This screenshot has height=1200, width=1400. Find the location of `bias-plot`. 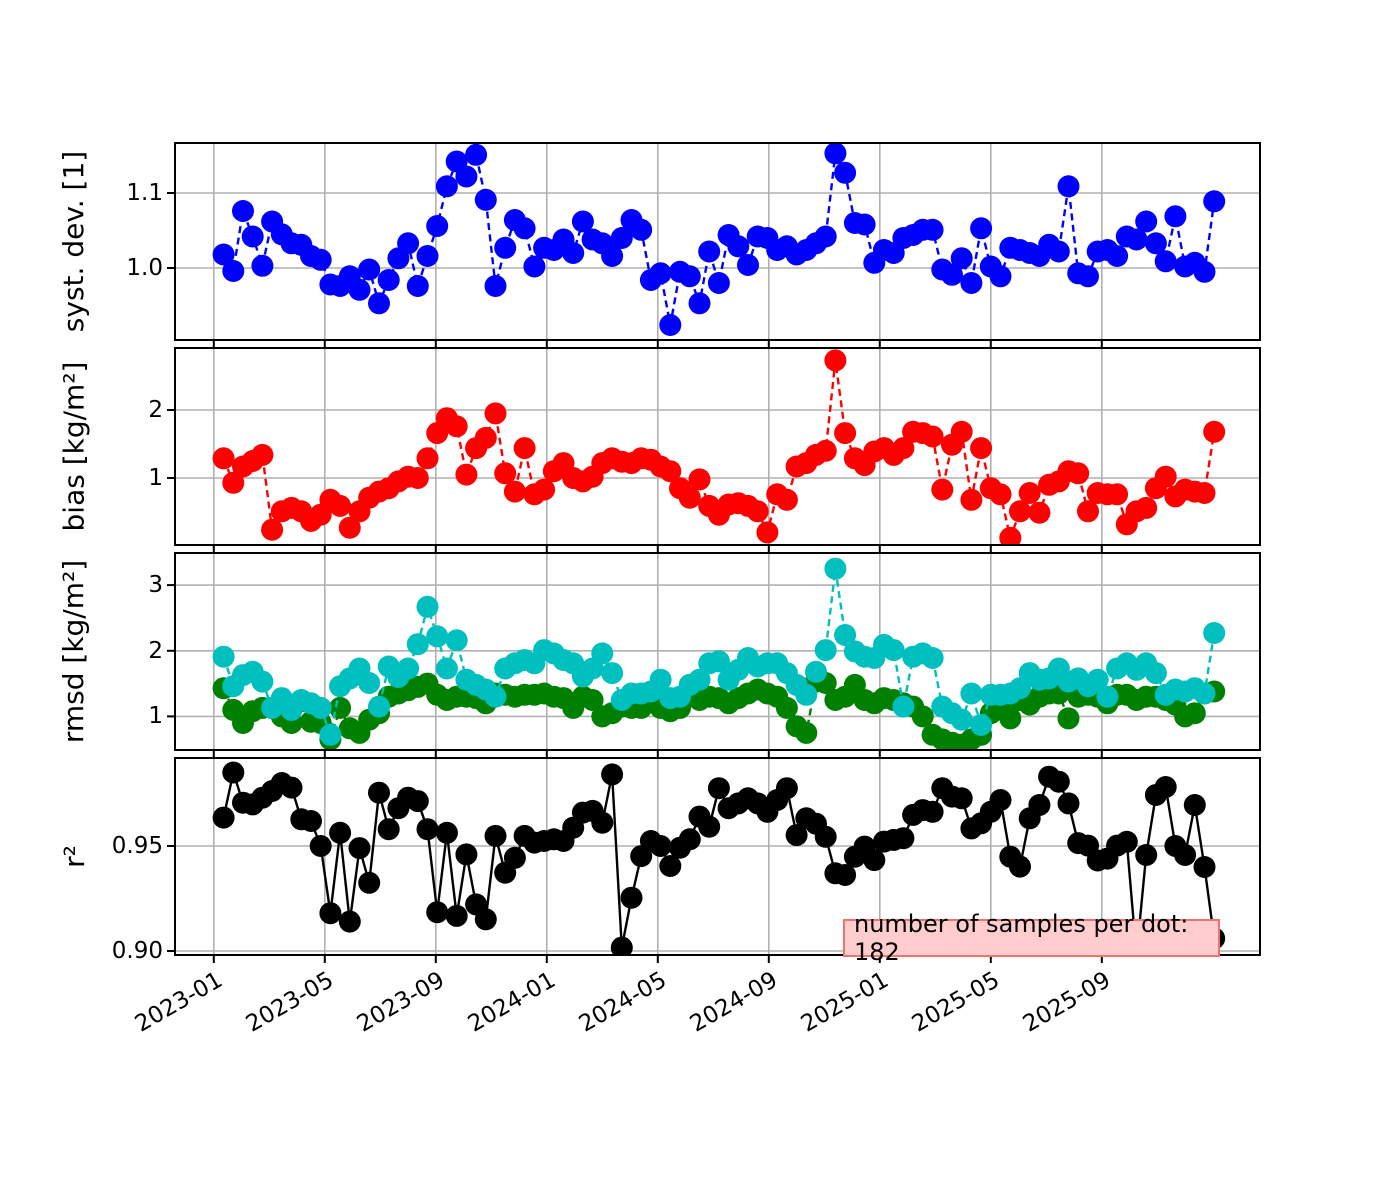

bias-plot is located at coordinates (714, 450).